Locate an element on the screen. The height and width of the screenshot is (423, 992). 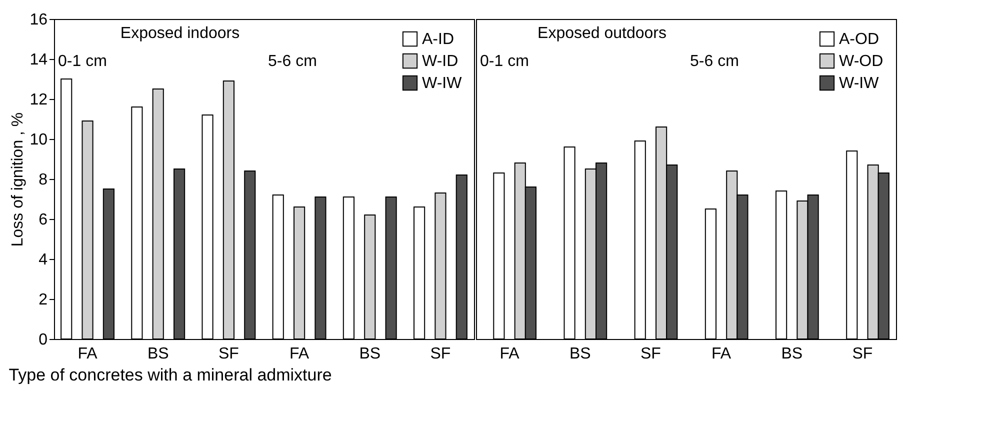
y-axis-title: Loss of ignition , % is located at coordinates (18, 179).